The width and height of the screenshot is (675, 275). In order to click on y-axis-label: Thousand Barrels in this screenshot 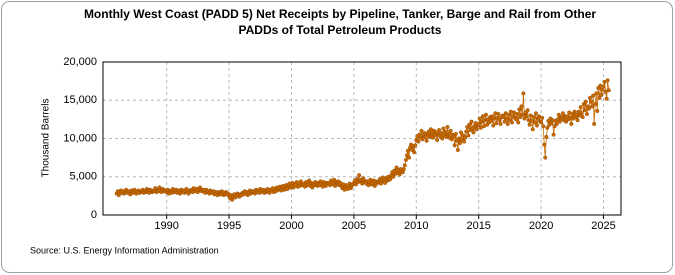, I will do `click(46, 138)`.